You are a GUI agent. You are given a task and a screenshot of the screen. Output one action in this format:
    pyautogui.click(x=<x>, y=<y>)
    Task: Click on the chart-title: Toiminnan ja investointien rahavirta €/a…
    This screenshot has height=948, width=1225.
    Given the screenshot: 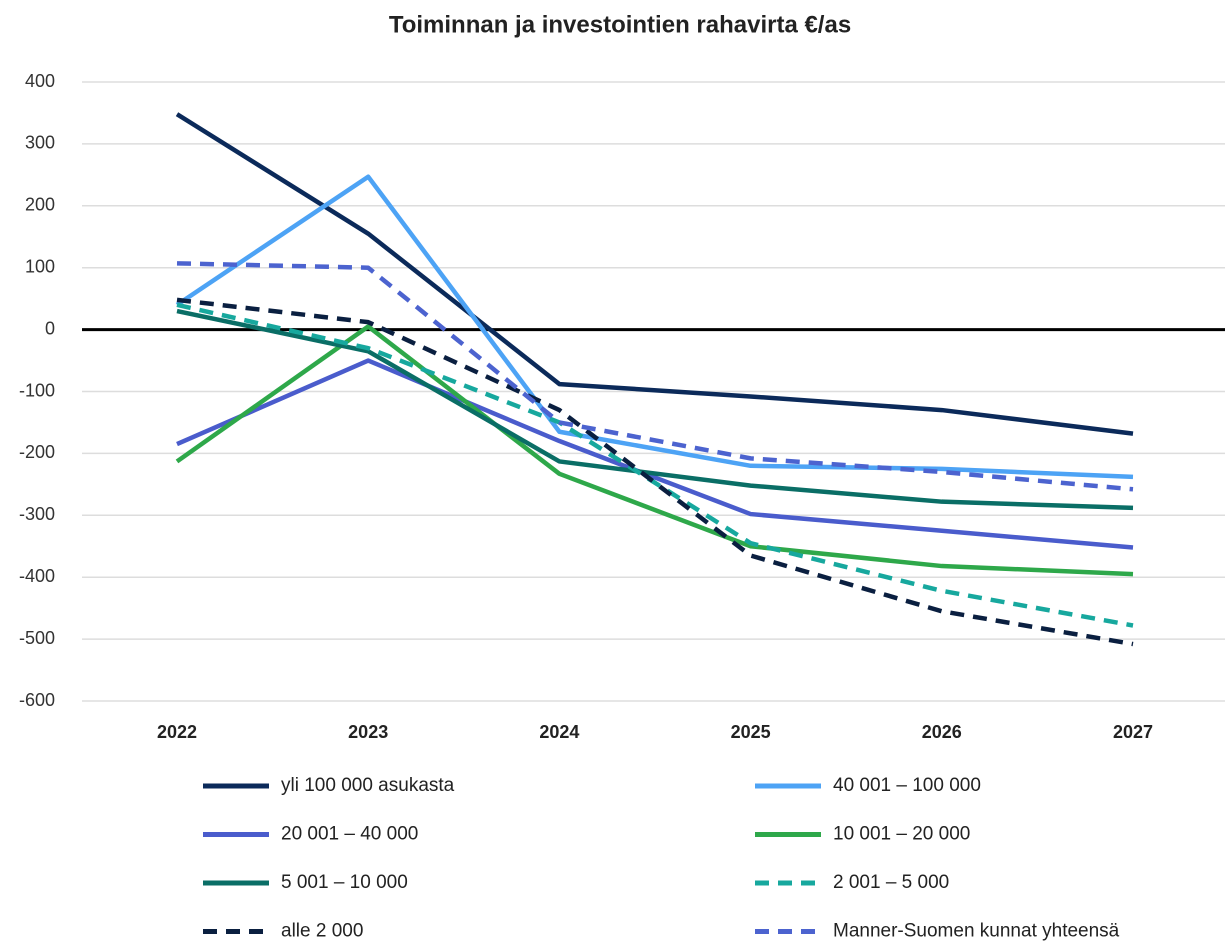 What is the action you would take?
    pyautogui.click(x=620, y=24)
    